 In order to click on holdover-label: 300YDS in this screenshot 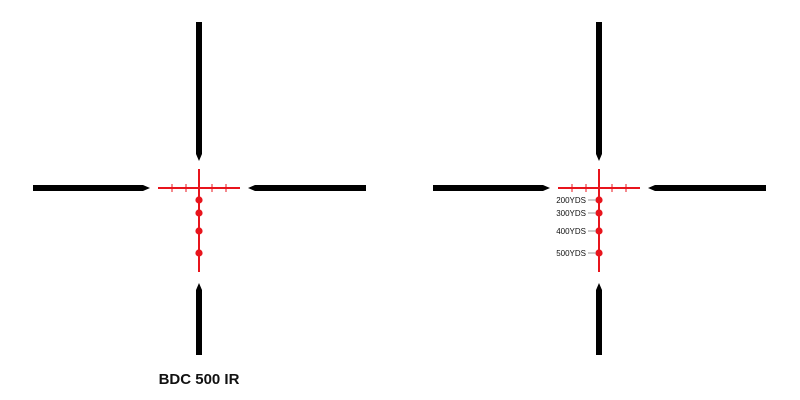, I will do `click(571, 213)`.